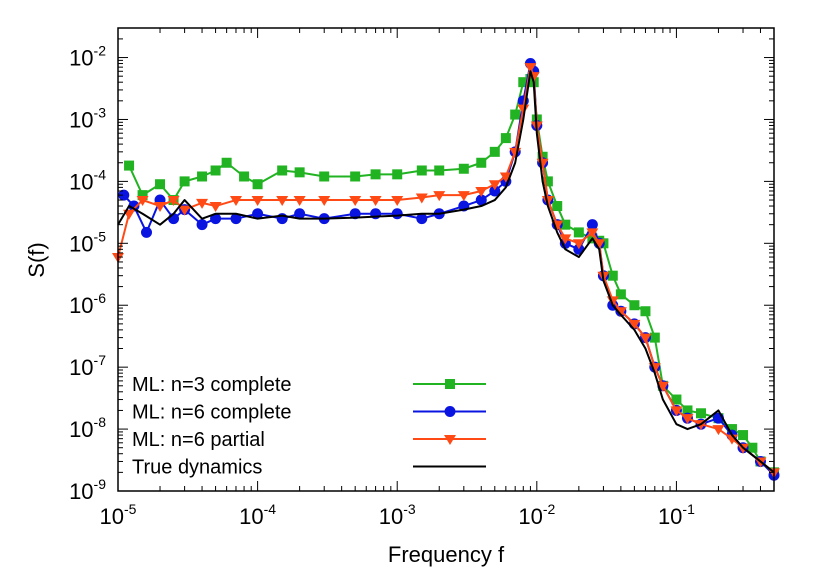  What do you see at coordinates (87, 273) in the screenshot?
I see `y-tick-labels: 10⁻⁹ 10⁻⁸ 10⁻⁷ 10⁻⁶ 10⁻⁵ 10⁻⁴ 10⁻³ 10⁻²` at bounding box center [87, 273].